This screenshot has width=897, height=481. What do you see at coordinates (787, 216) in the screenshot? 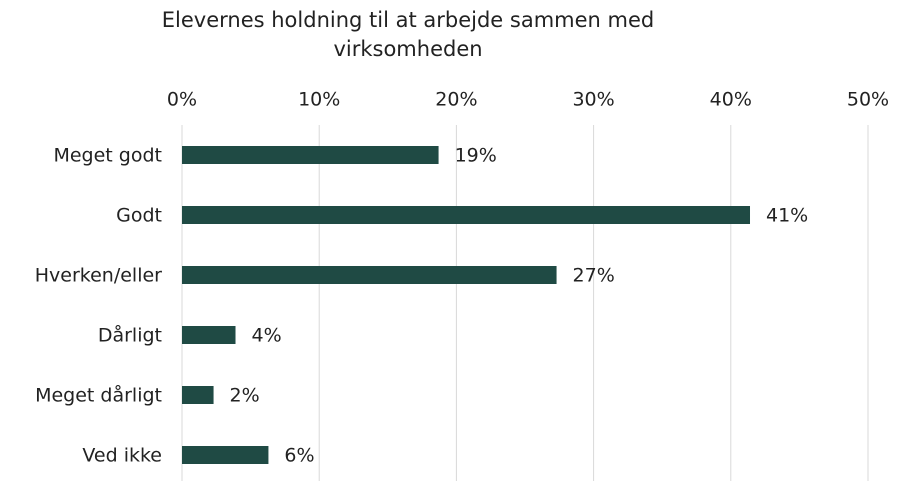
I see `value-label: 41%` at bounding box center [787, 216].